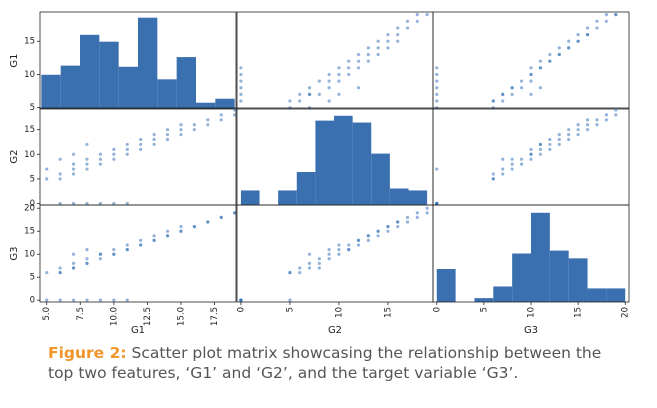 This screenshot has height=408, width=657. Describe the element at coordinates (138, 330) in the screenshot. I see `x-axis-label: G1` at that location.